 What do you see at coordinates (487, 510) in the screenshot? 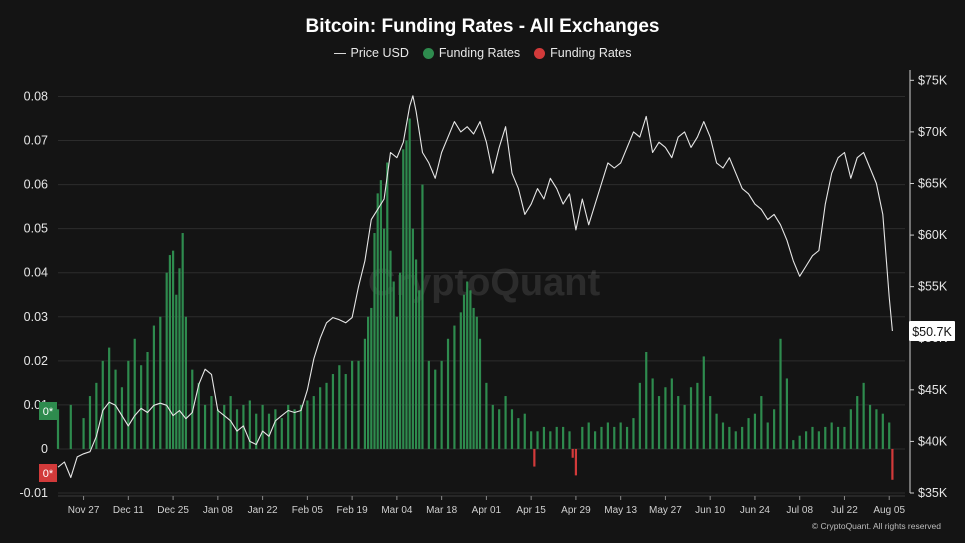
I see `x-axis-tick-label: Apr 01` at bounding box center [487, 510].